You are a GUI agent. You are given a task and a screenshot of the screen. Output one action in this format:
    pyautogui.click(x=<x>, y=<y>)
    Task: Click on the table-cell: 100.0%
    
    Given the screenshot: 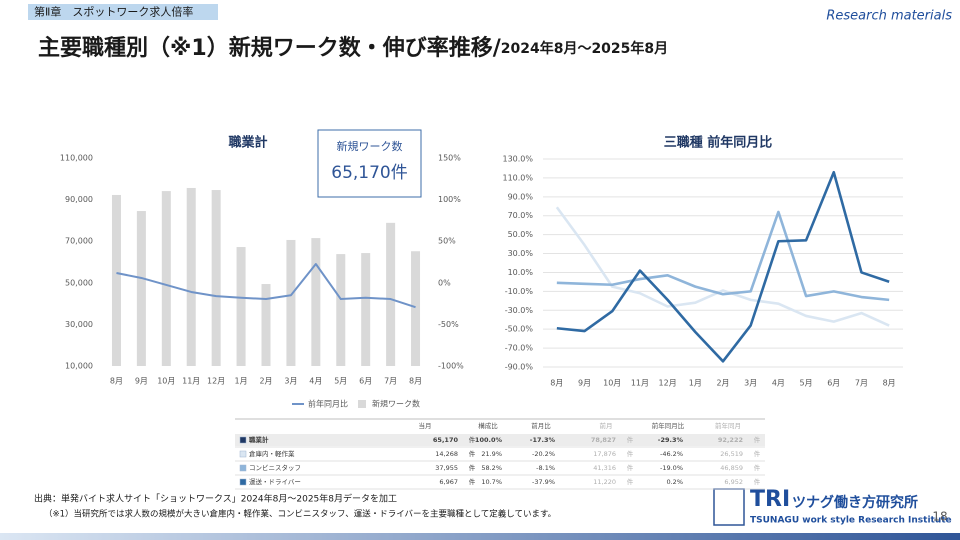 What is the action you would take?
    pyautogui.click(x=489, y=440)
    